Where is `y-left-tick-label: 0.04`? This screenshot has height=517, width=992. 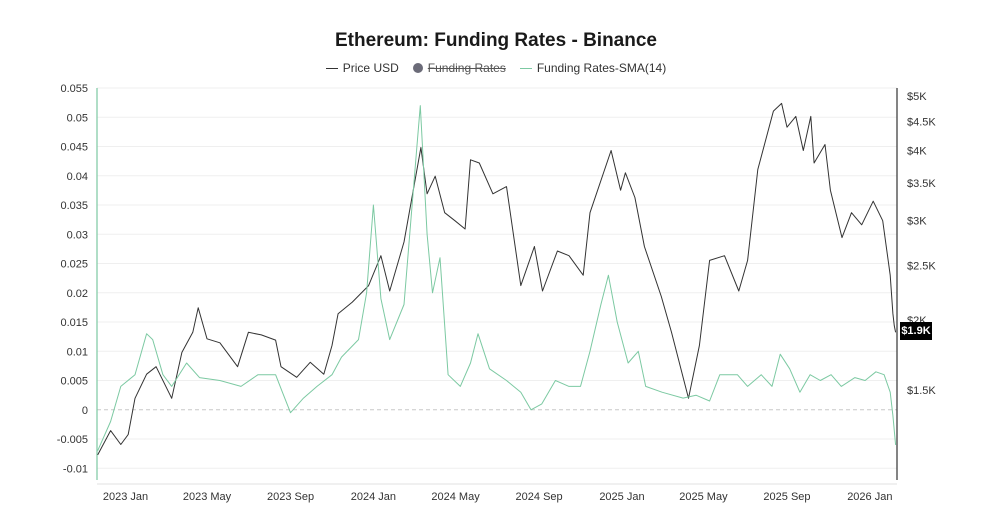
y-left-tick-label: 0.04 is located at coordinates (77, 177).